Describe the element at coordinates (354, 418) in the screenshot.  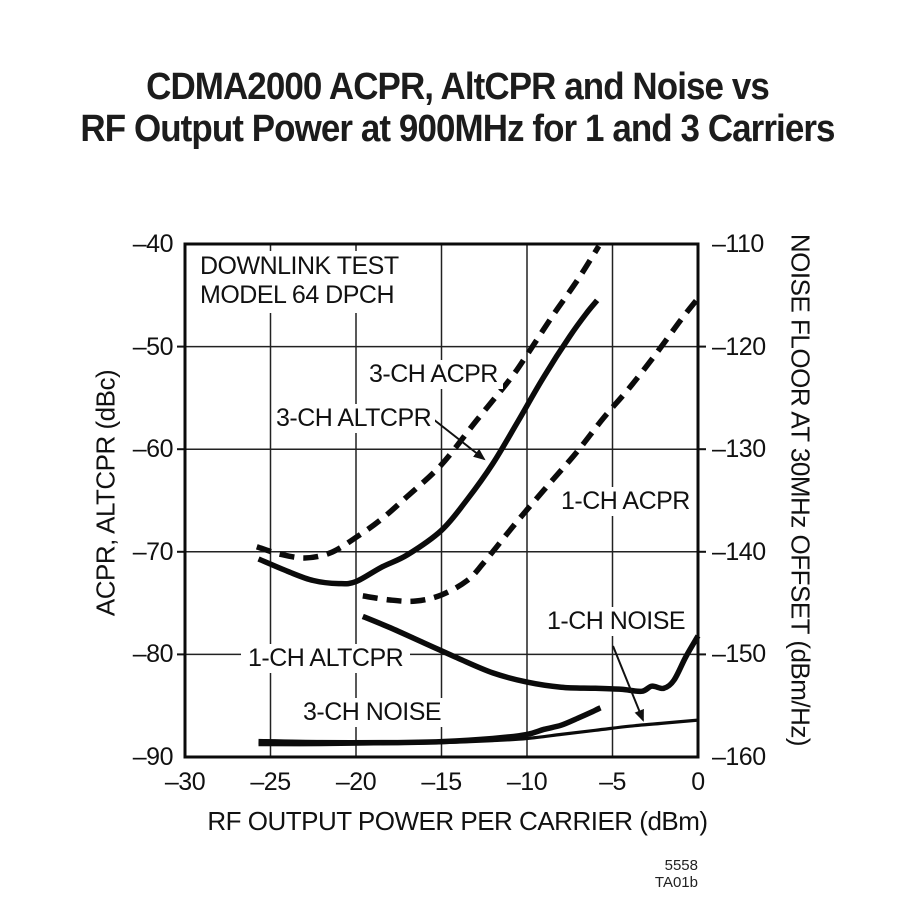
I see `curve-label-3ch-altcpr: 3-CH ALTCPR` at that location.